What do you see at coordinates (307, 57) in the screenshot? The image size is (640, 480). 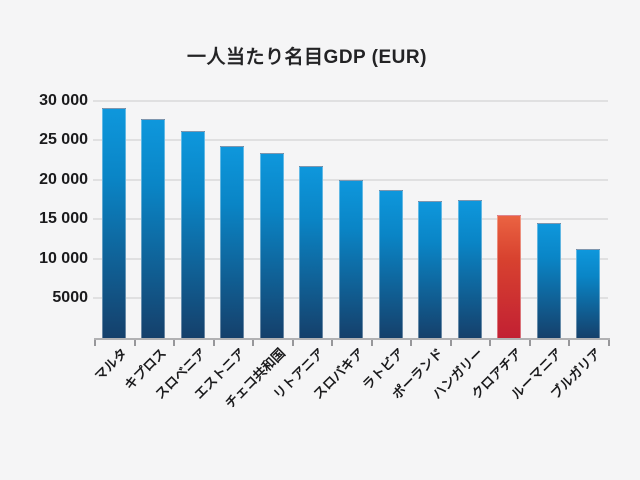 I see `chart-title: 一人当たり名目GDP (EUR)` at bounding box center [307, 57].